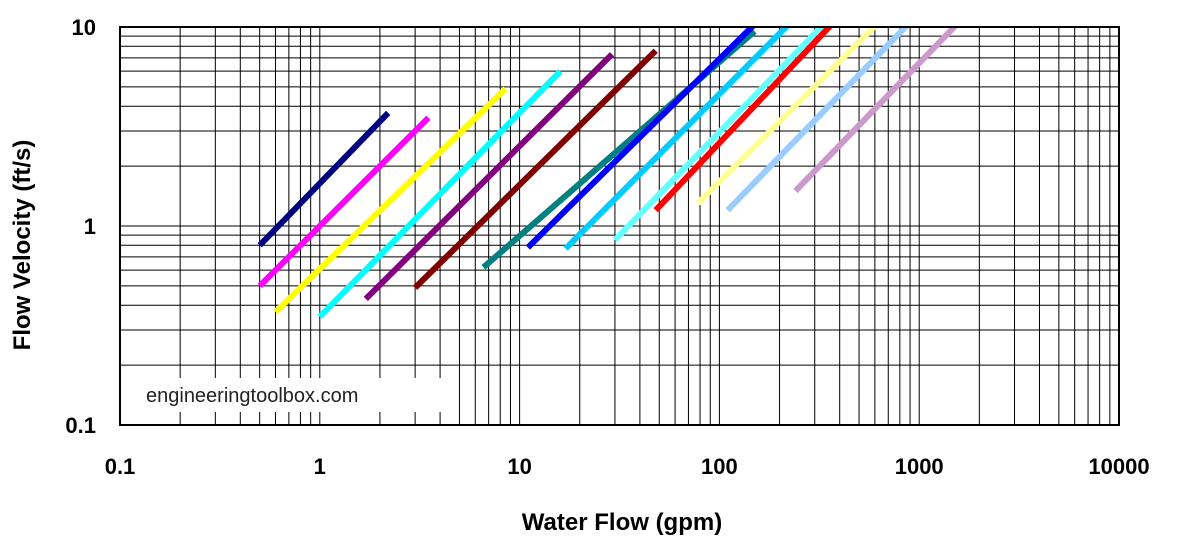 The height and width of the screenshot is (538, 1178). What do you see at coordinates (627, 466) in the screenshot?
I see `x-tick-labels: 0.1 1 10 100 1000 10000` at bounding box center [627, 466].